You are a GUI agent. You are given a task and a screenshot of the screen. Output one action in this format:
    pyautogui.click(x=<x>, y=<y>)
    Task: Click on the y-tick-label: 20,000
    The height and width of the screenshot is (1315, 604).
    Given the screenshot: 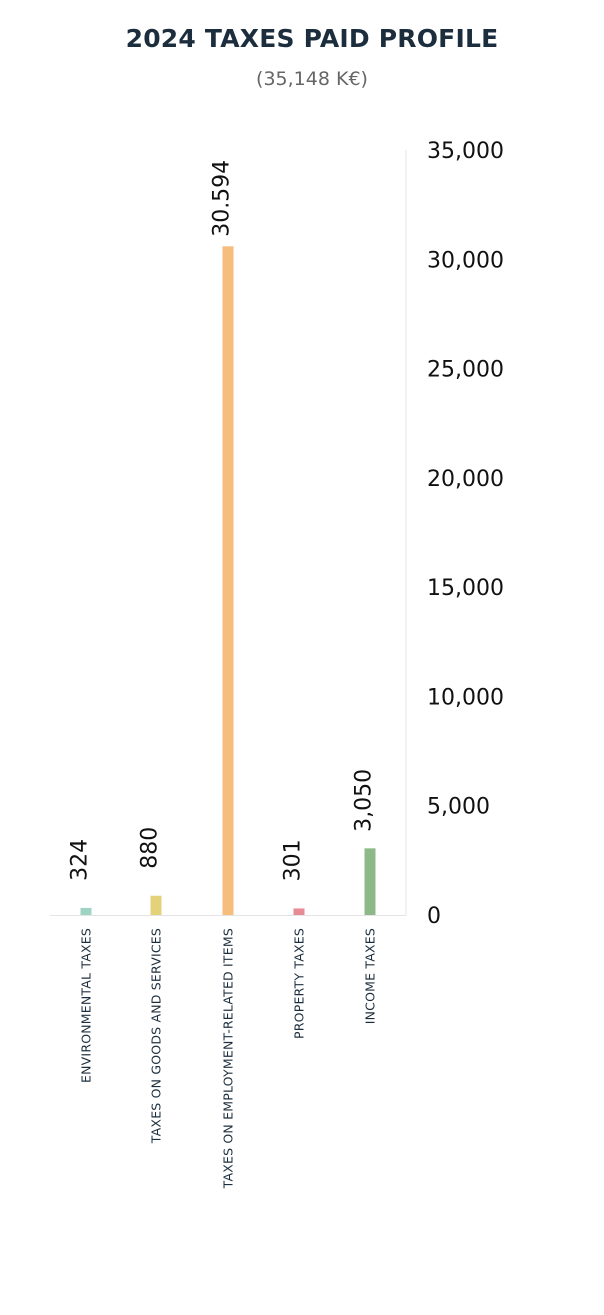 What is the action you would take?
    pyautogui.click(x=465, y=479)
    